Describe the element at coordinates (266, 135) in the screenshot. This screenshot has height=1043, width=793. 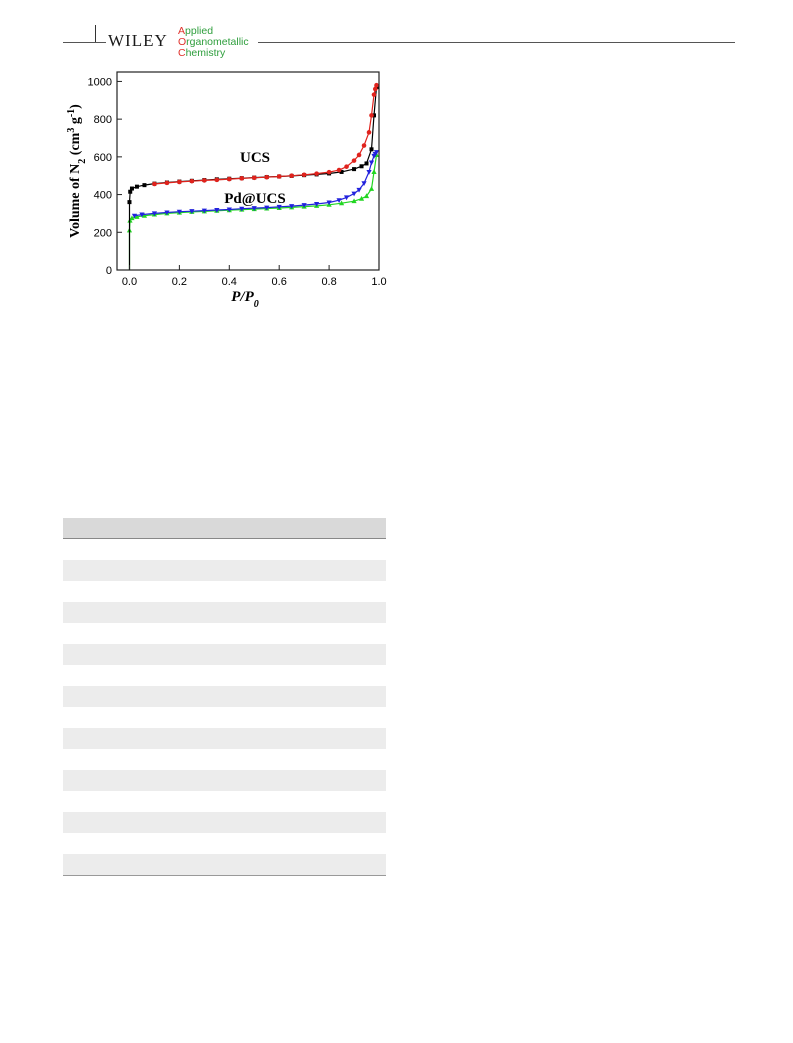
I see `series-line-ucs_des` at that location.